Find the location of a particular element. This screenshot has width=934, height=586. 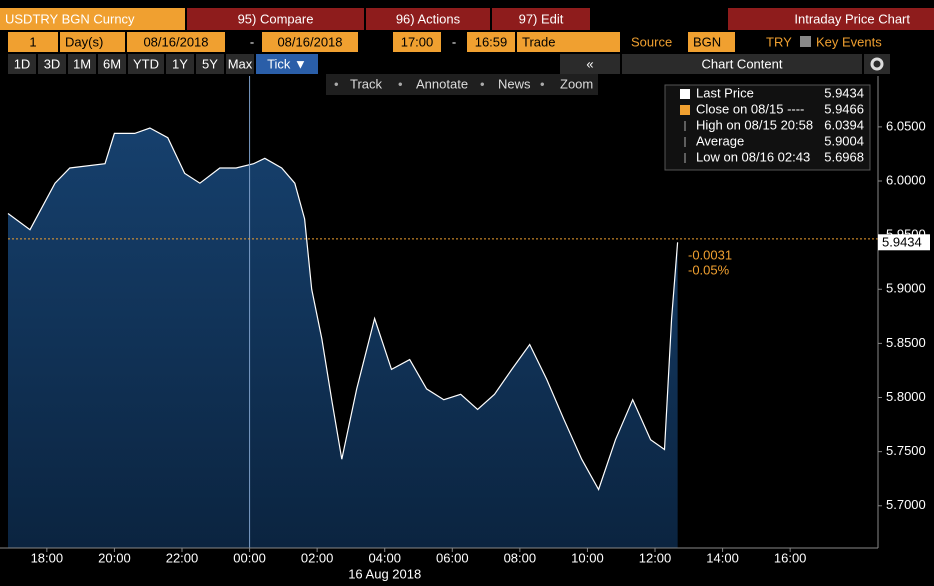

legend-box is located at coordinates (767, 127).